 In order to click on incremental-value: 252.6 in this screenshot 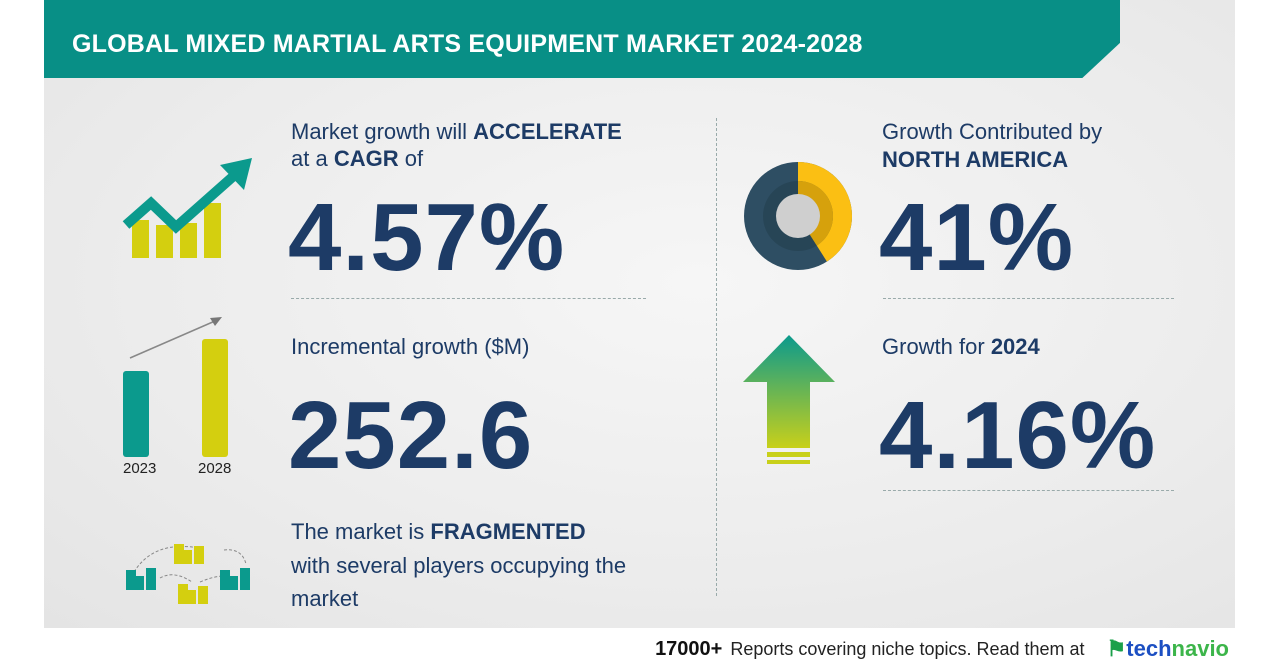, I will do `click(411, 435)`.